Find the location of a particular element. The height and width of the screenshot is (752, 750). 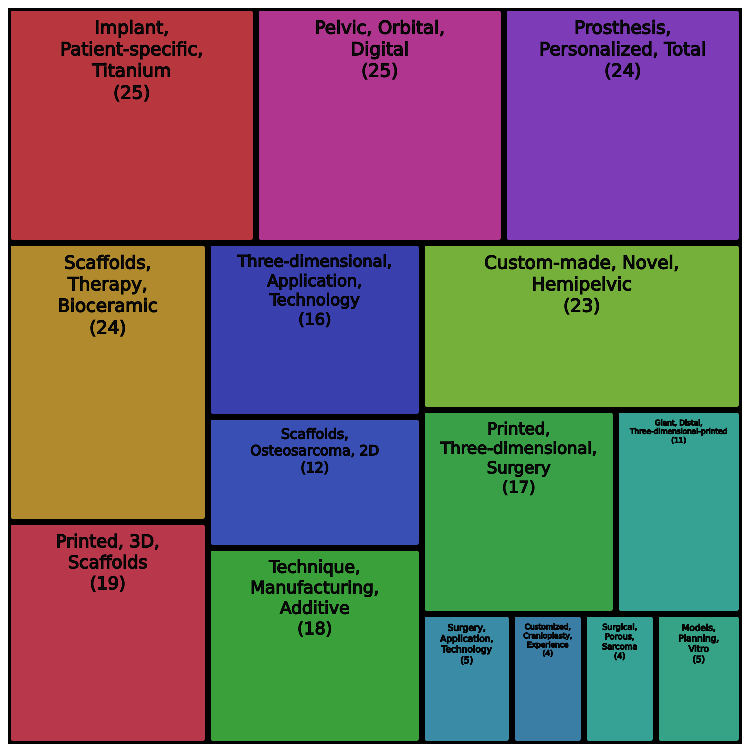

data-label: (4) is located at coordinates (620, 657).